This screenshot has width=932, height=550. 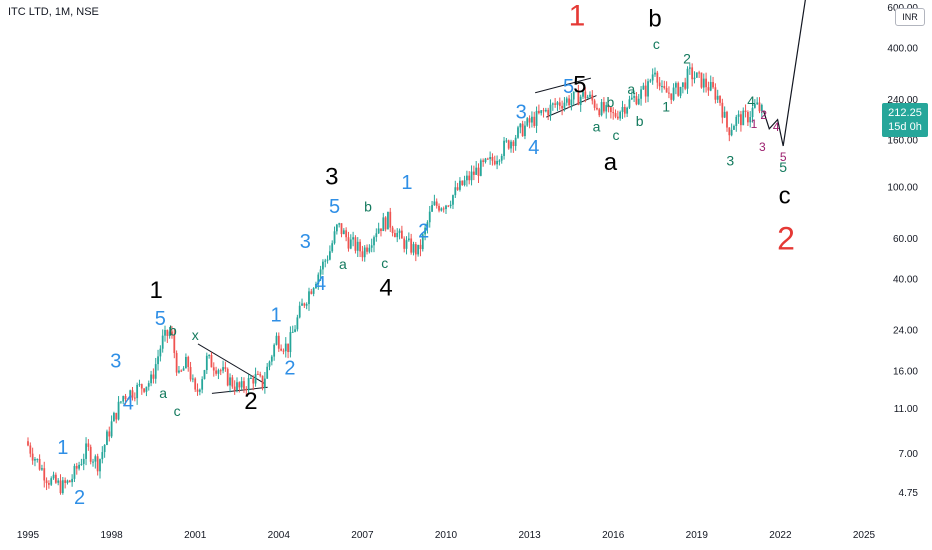 What do you see at coordinates (28, 535) in the screenshot?
I see `time-tick-label: 1995` at bounding box center [28, 535].